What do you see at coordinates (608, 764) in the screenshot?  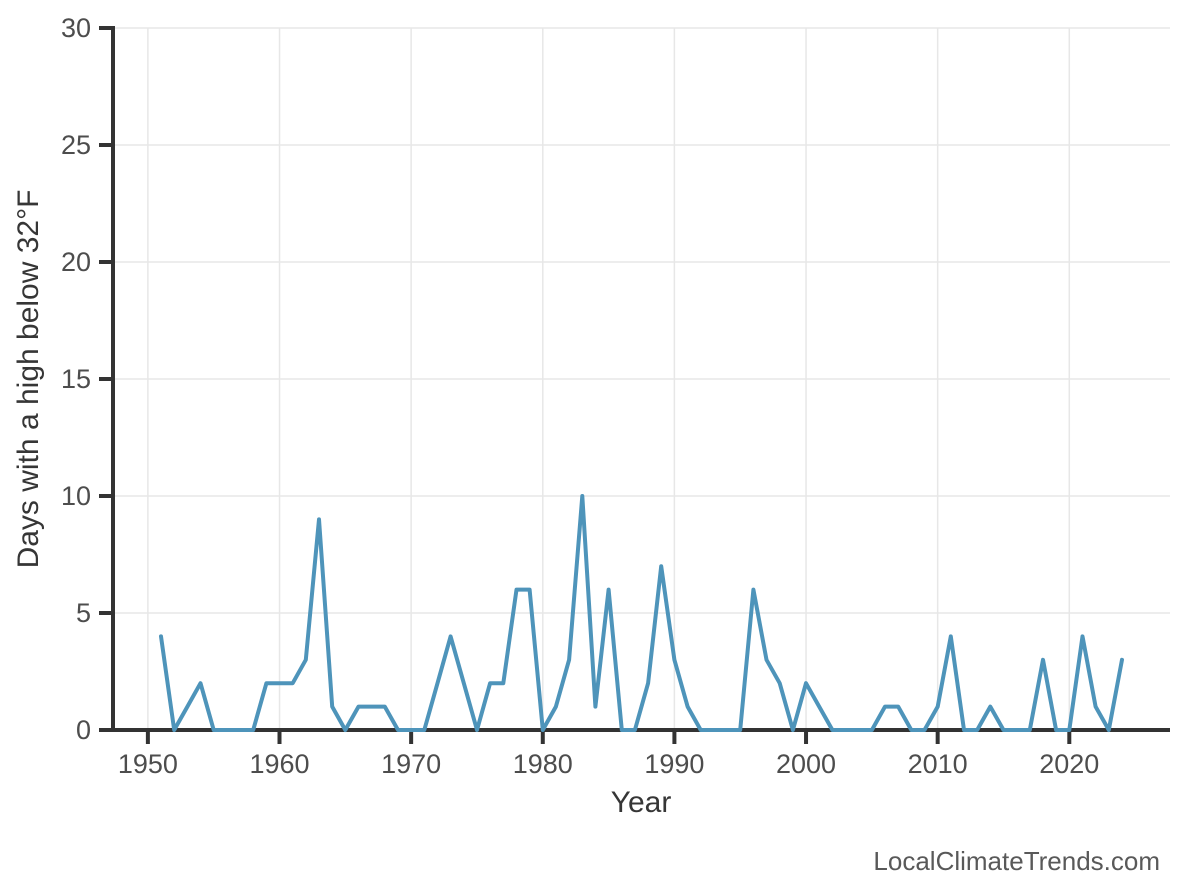 I see `x-tick-labels: 1950 1960 1970 1980 1990 2000 2010 2020` at bounding box center [608, 764].